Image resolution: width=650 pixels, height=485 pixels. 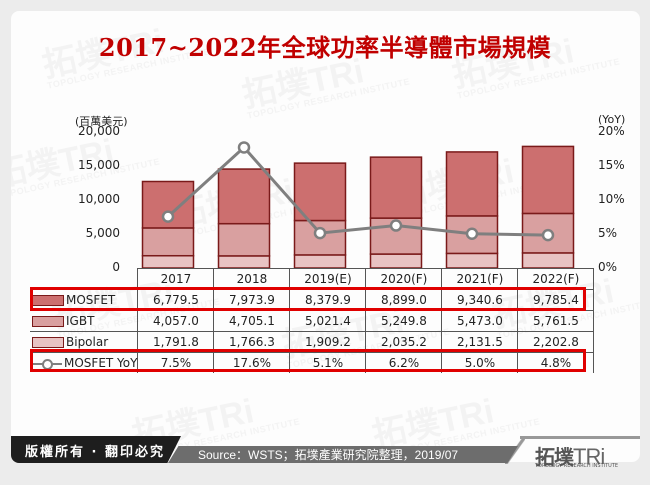 What do you see at coordinates (101, 121) in the screenshot?
I see `left-axis-unit: (百萬美元)` at bounding box center [101, 121].